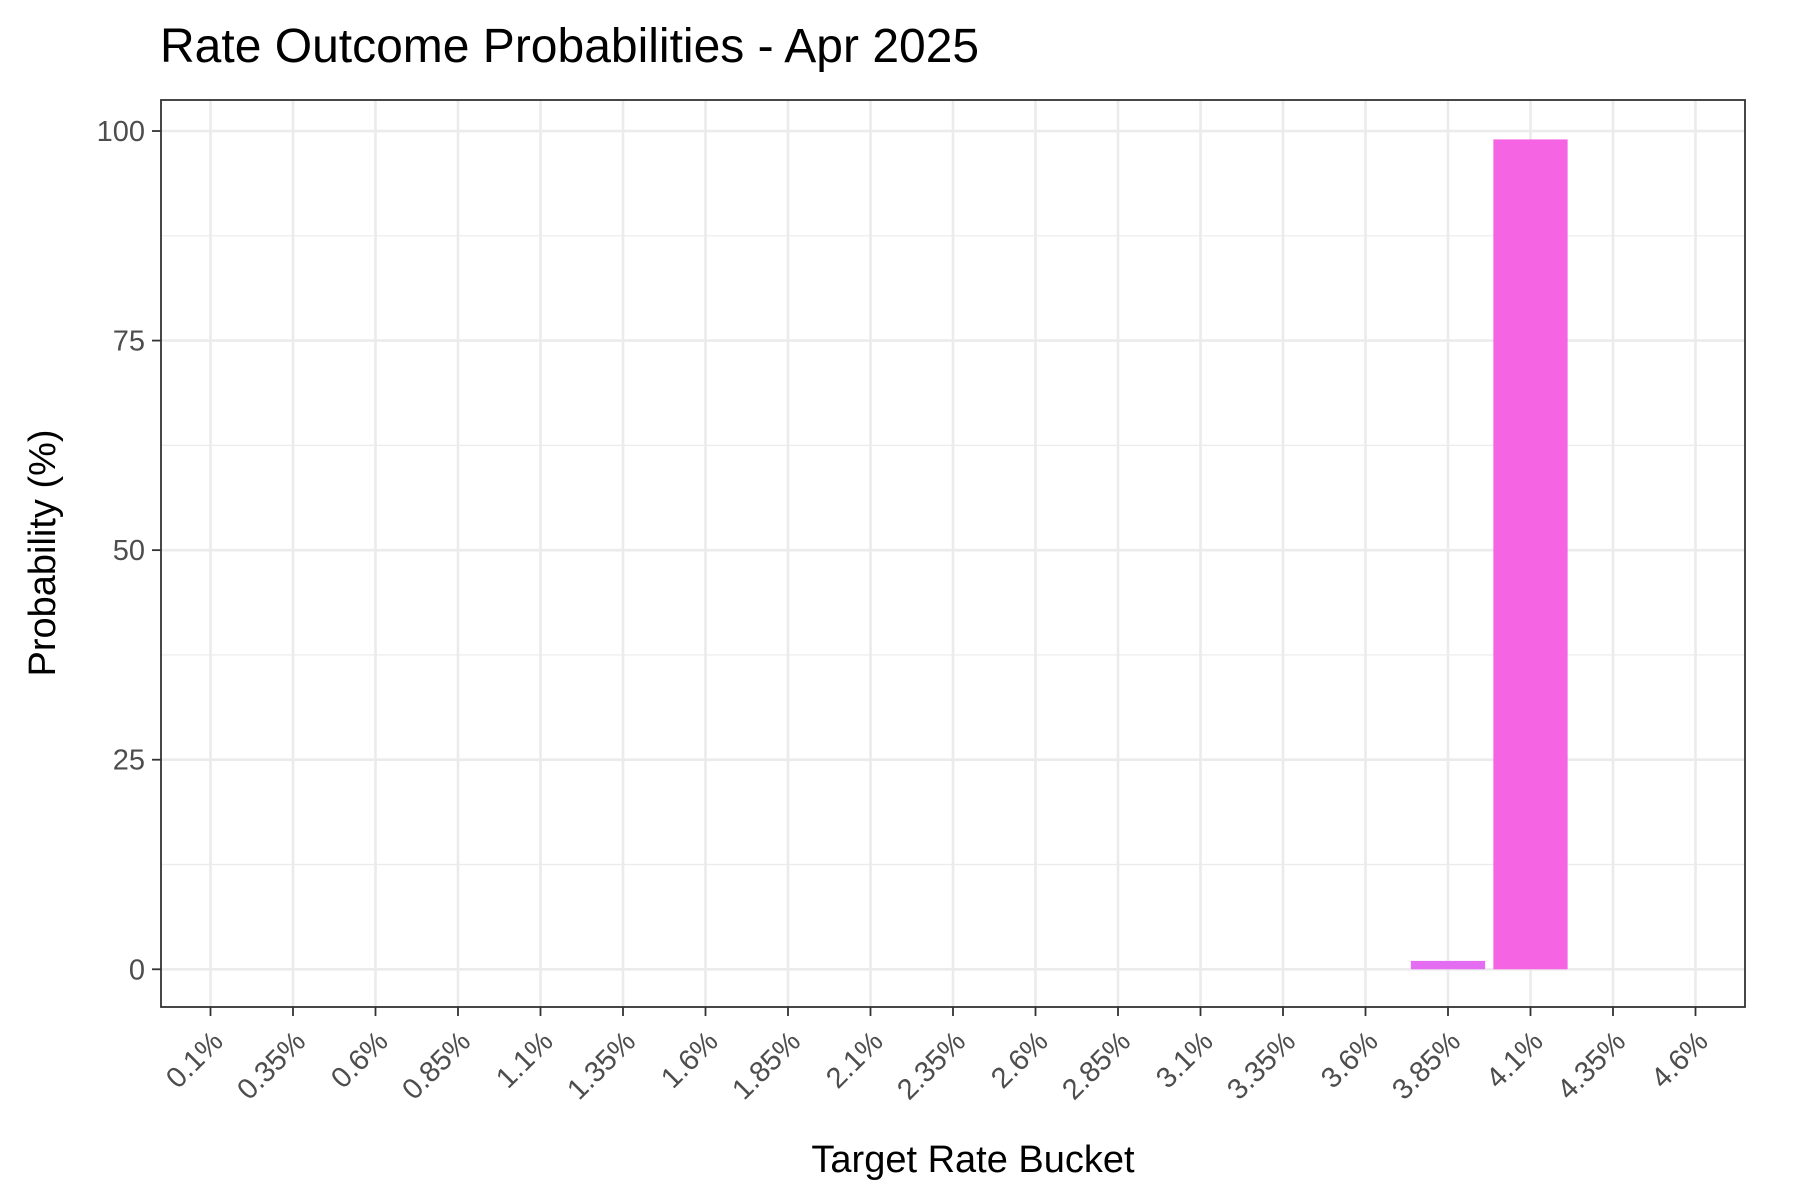  I want to click on y-tick-label: 100, so click(121, 132).